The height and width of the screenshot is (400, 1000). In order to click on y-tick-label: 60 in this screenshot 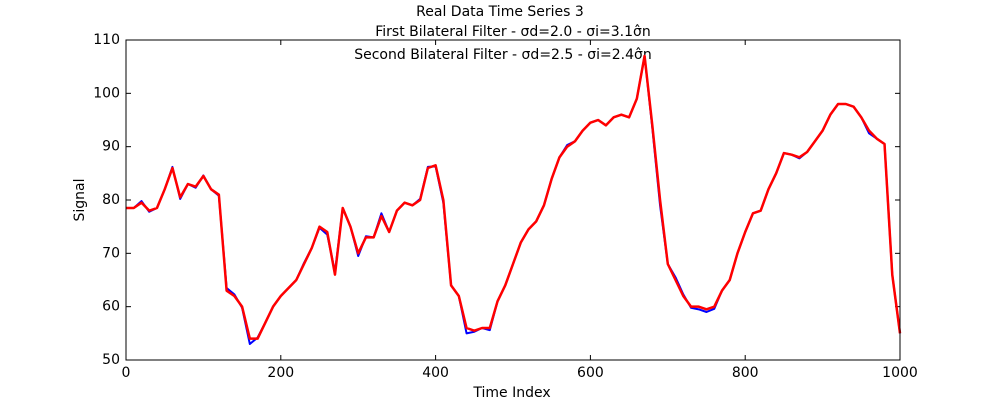, I will do `click(111, 307)`.